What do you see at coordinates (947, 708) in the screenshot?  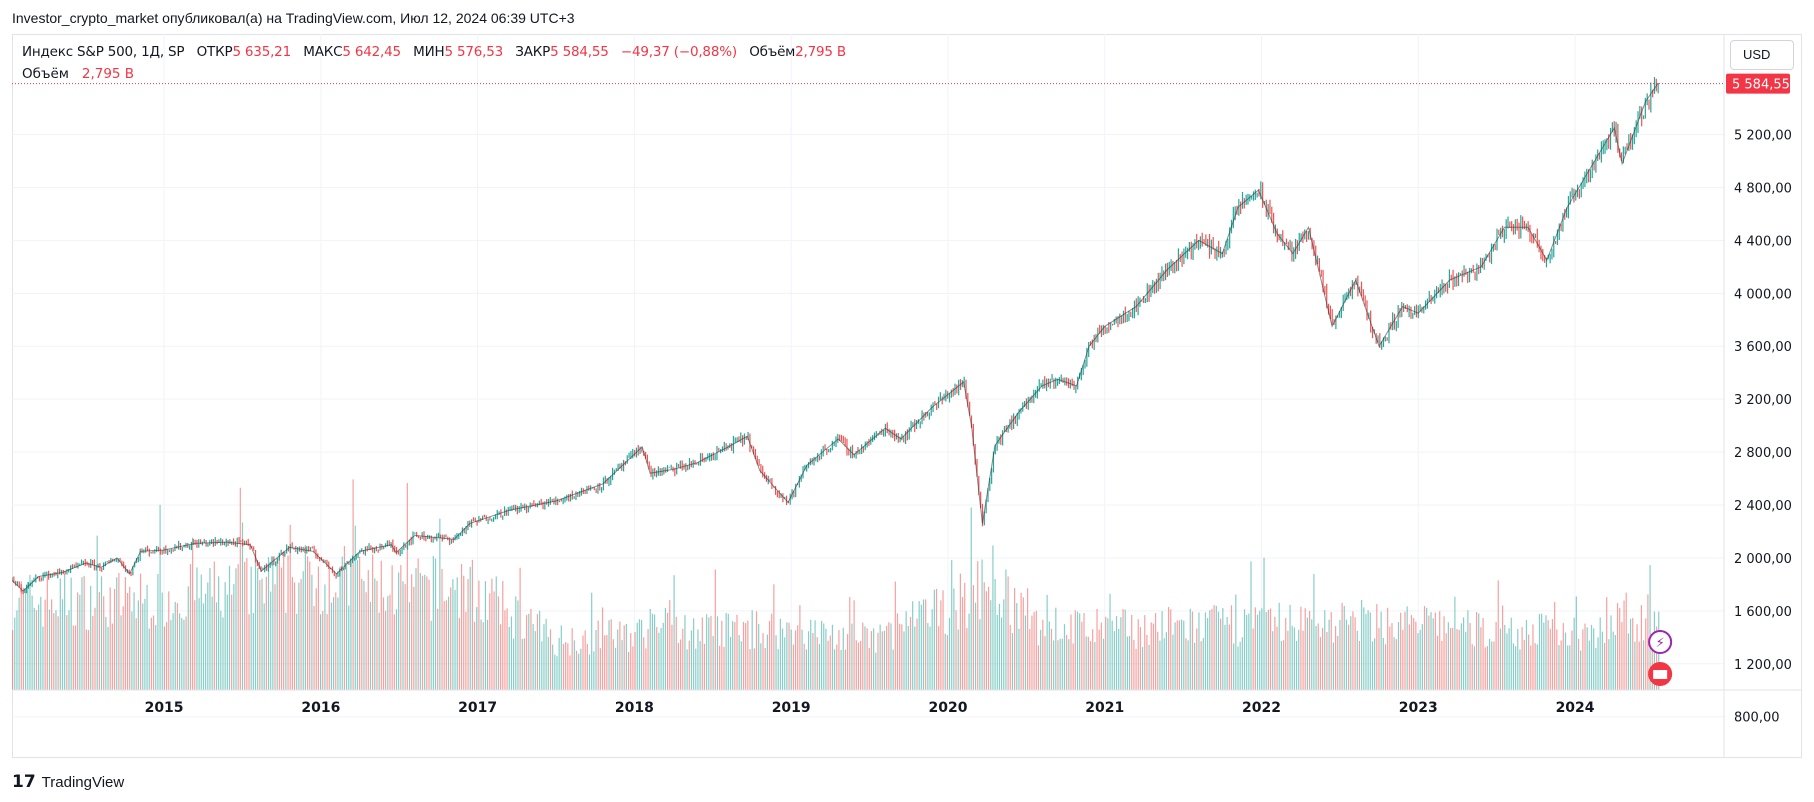 I see `x-tick-label: 2020` at bounding box center [947, 708].